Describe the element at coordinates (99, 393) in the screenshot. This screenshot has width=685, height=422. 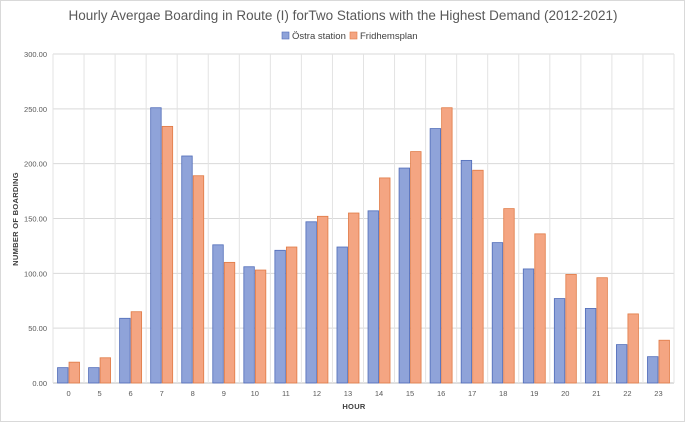
I see `x-tick-label: 5` at that location.